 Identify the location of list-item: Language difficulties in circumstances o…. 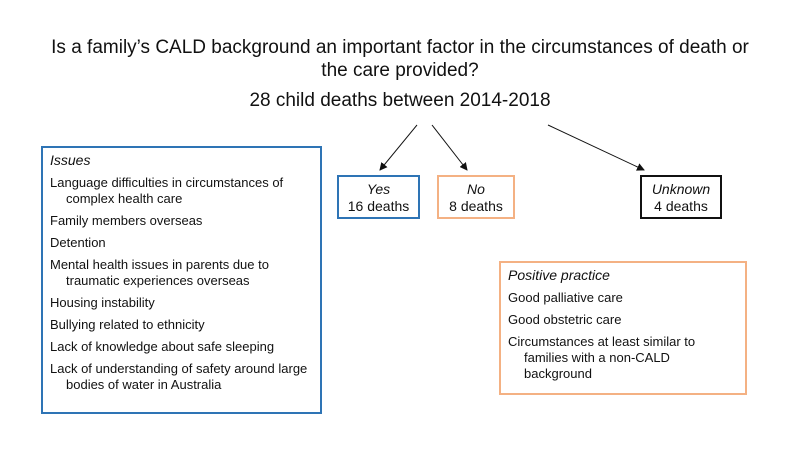
(167, 190).